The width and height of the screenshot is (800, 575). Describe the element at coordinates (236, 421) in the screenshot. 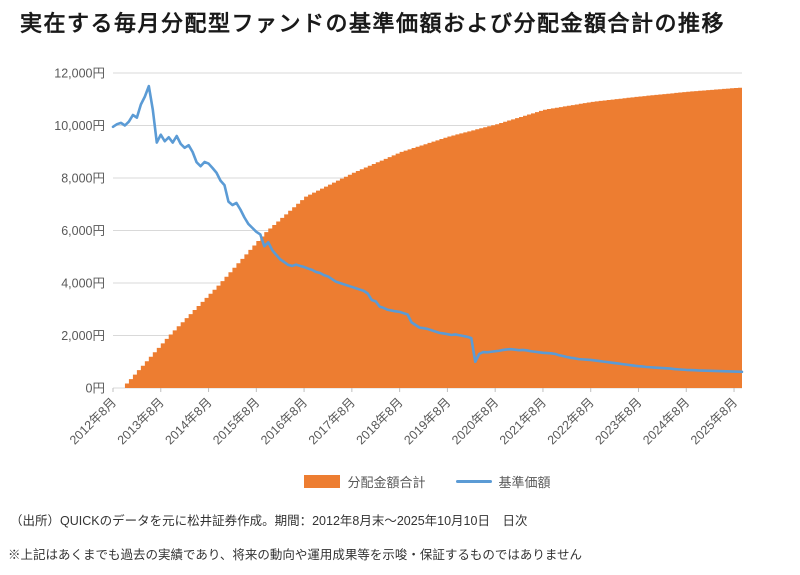

I see `x-tick-label: 2015年8月` at that location.